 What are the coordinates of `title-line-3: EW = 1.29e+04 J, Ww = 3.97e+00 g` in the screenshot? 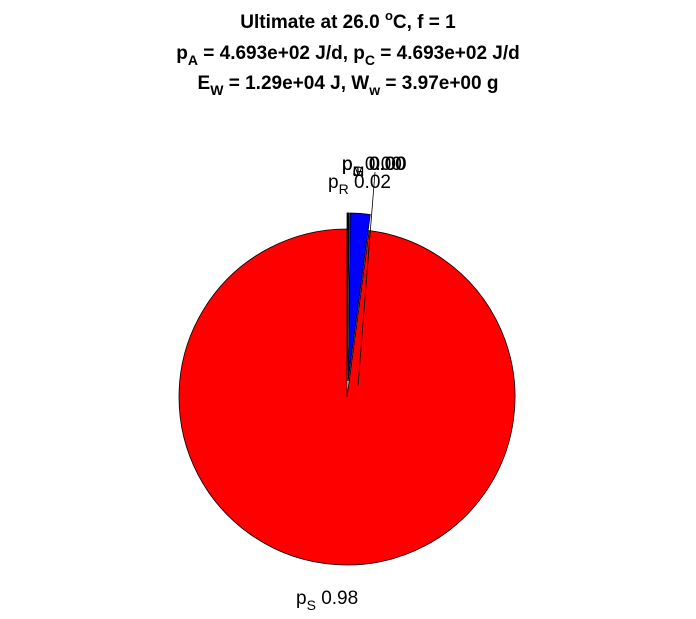 It's located at (348, 85).